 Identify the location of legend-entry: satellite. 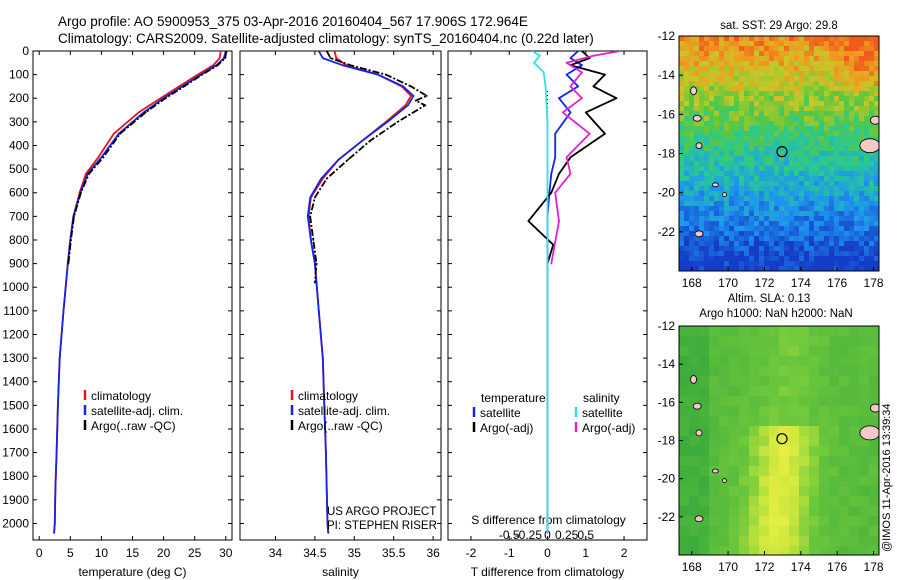
(602, 413).